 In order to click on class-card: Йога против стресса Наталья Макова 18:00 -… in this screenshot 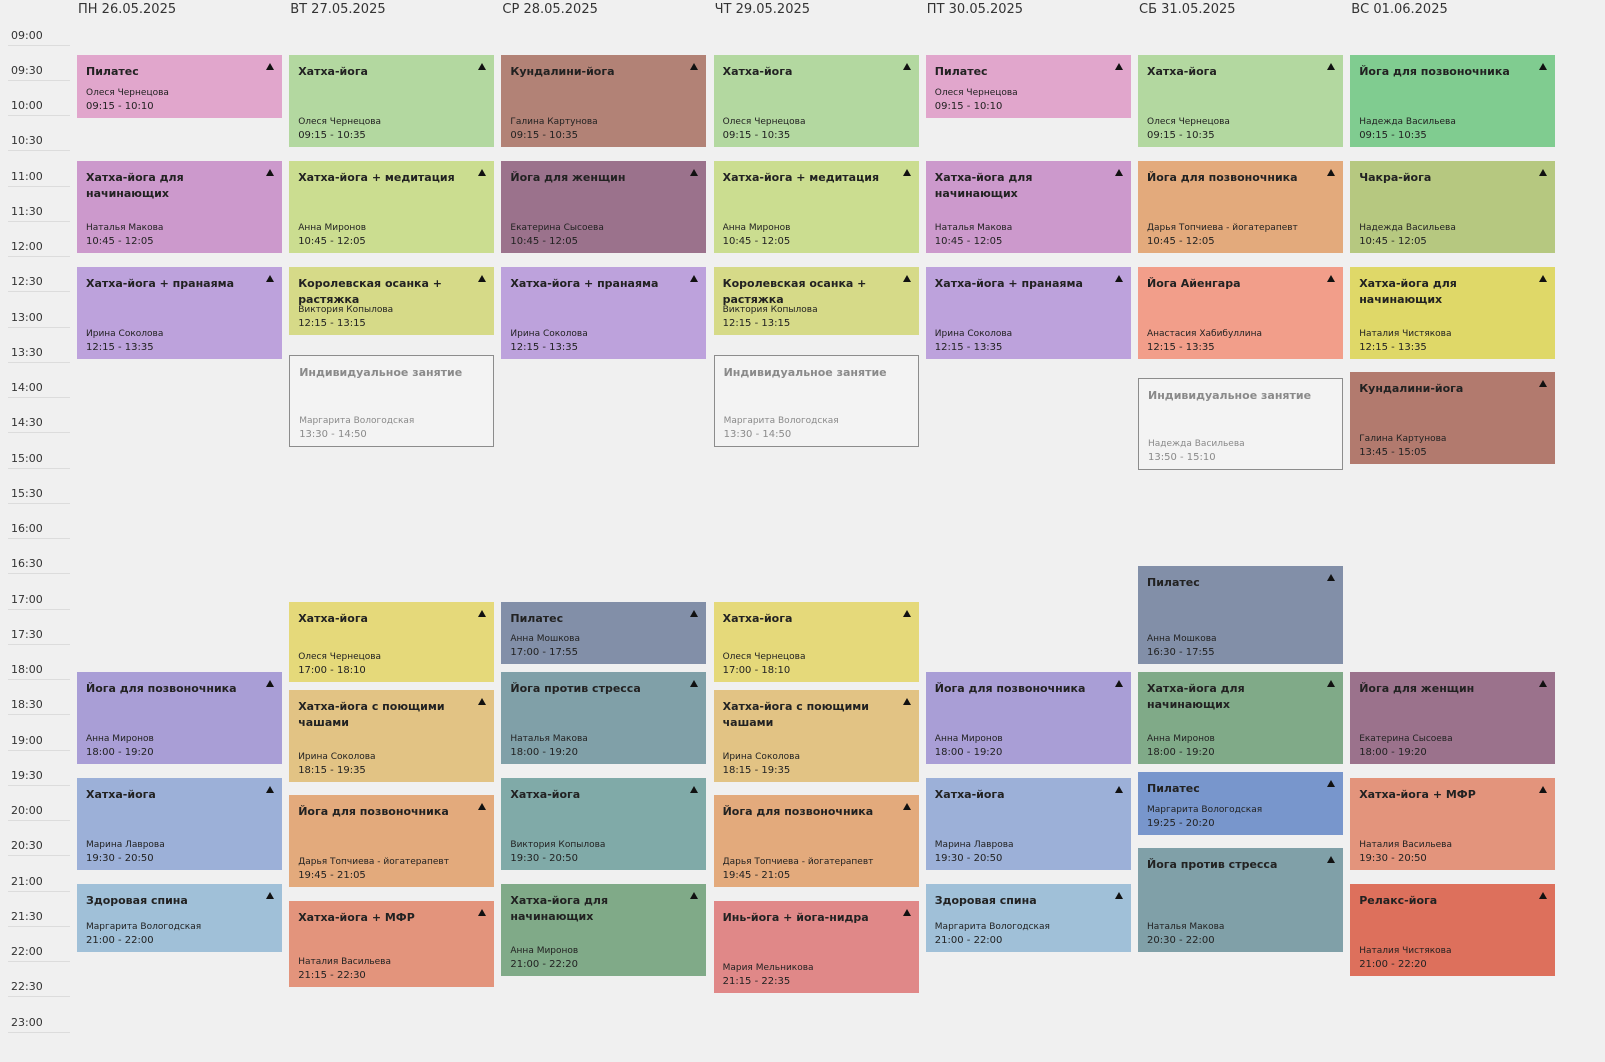, I will do `click(604, 718)`.